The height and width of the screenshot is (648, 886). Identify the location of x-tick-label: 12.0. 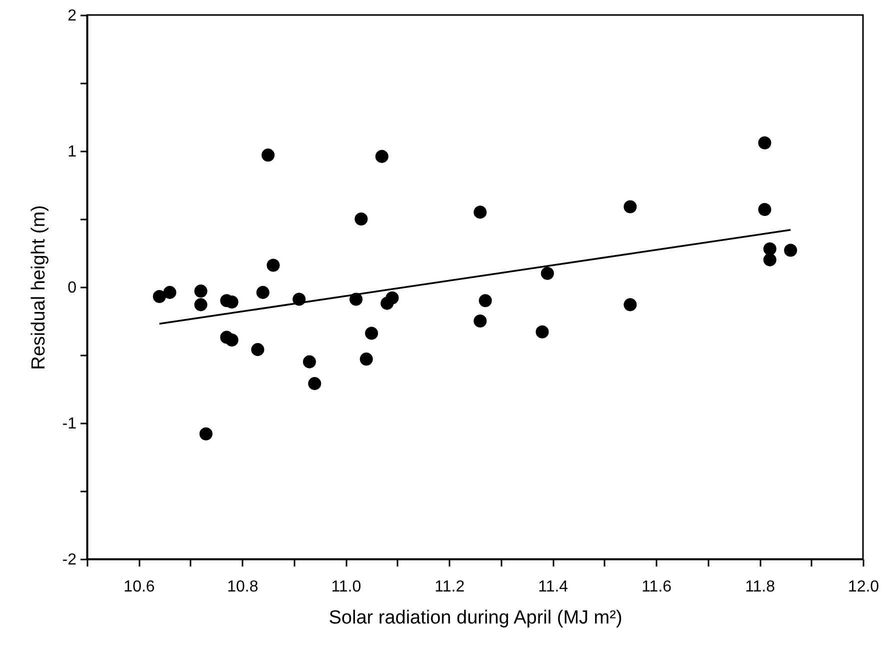
(864, 587).